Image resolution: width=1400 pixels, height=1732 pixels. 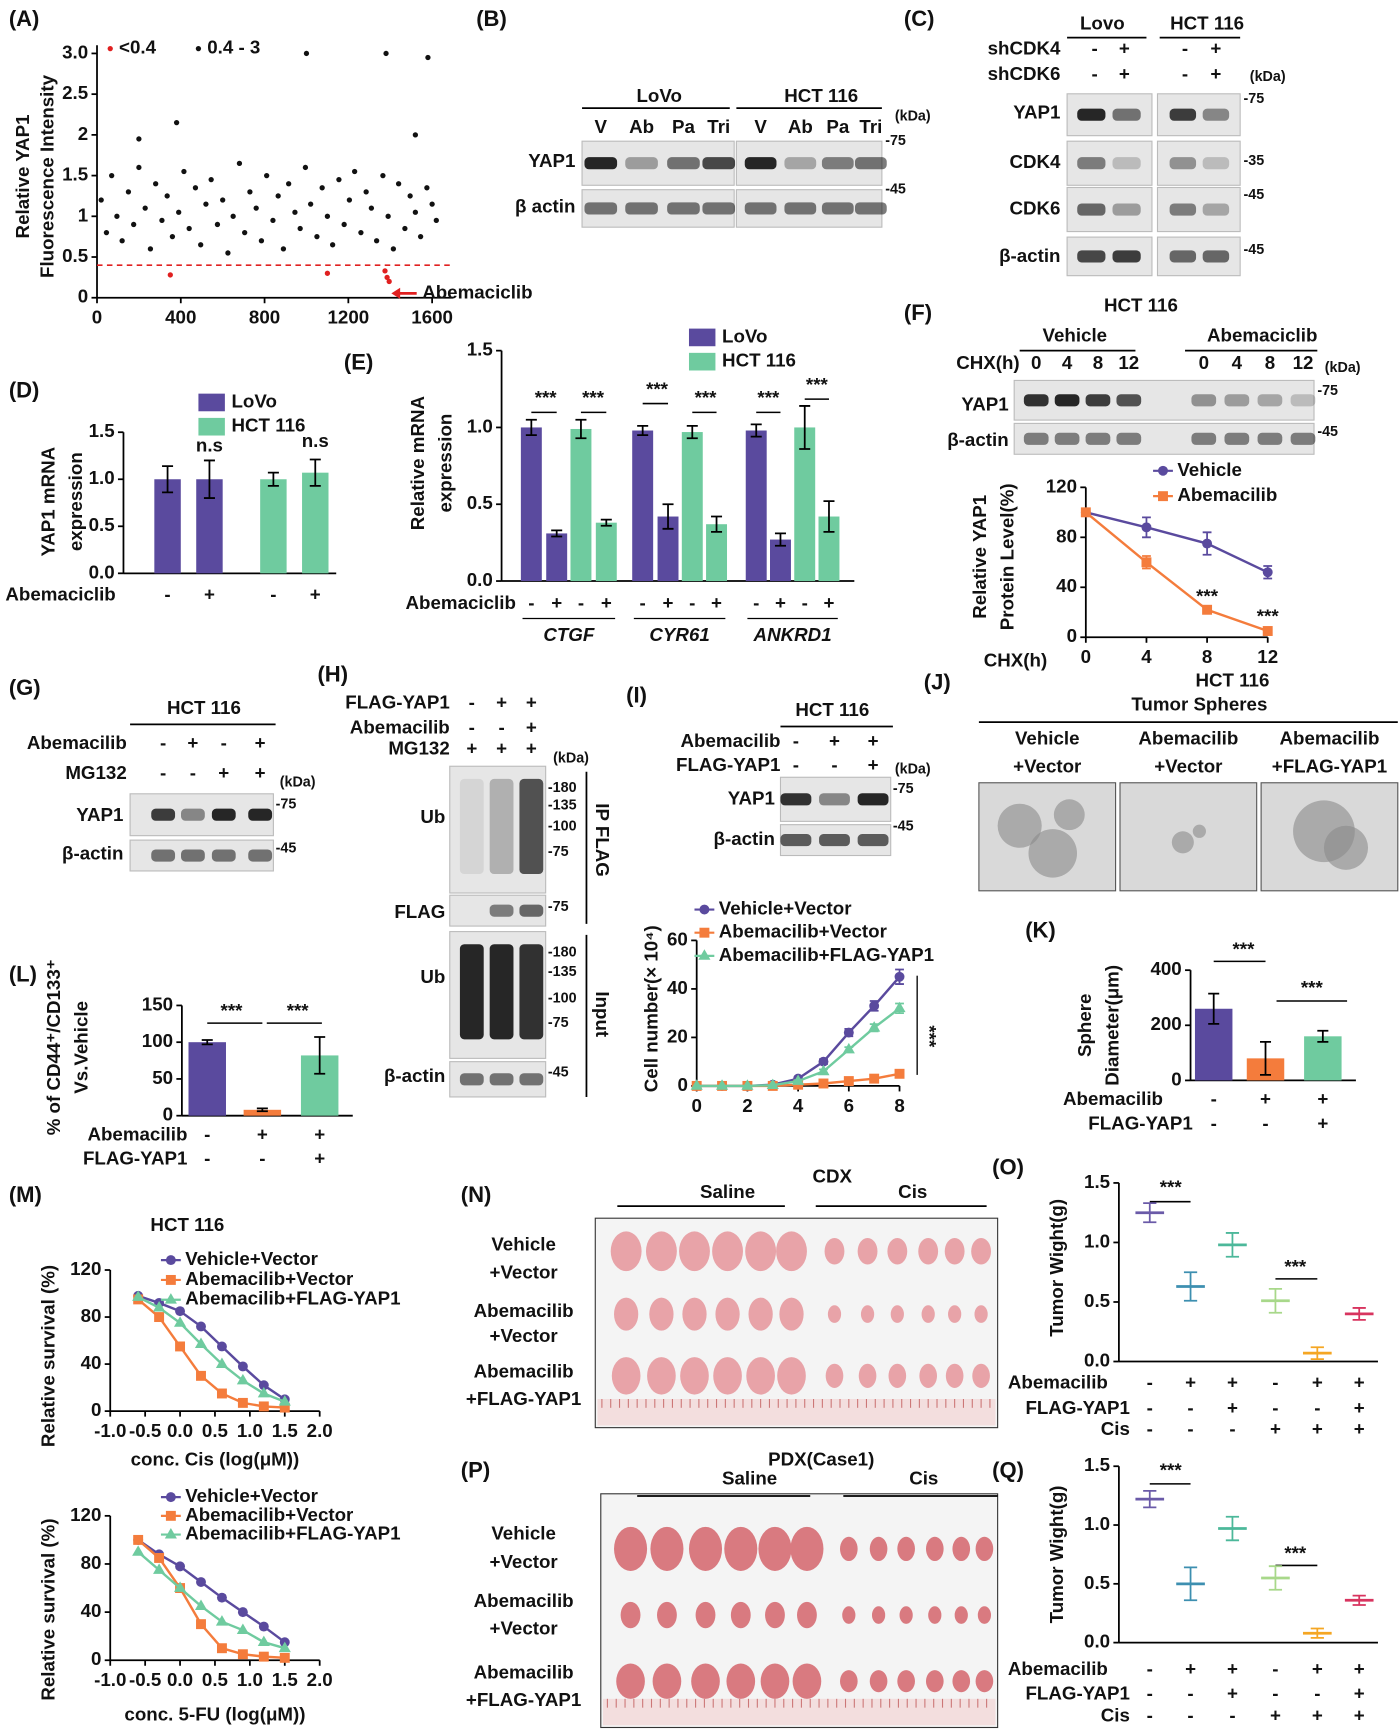 What do you see at coordinates (682, 1084) in the screenshot?
I see `y-tick-label: 0` at bounding box center [682, 1084].